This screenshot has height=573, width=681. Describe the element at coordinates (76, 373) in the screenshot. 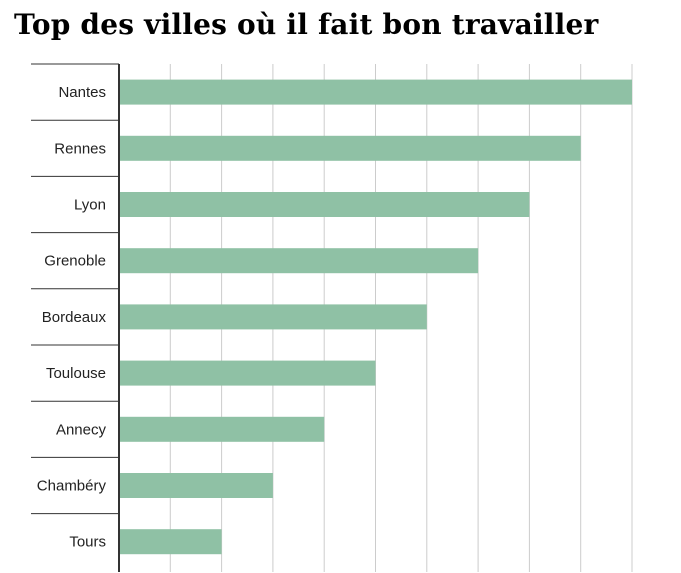

I see `category-label: Toulouse` at that location.